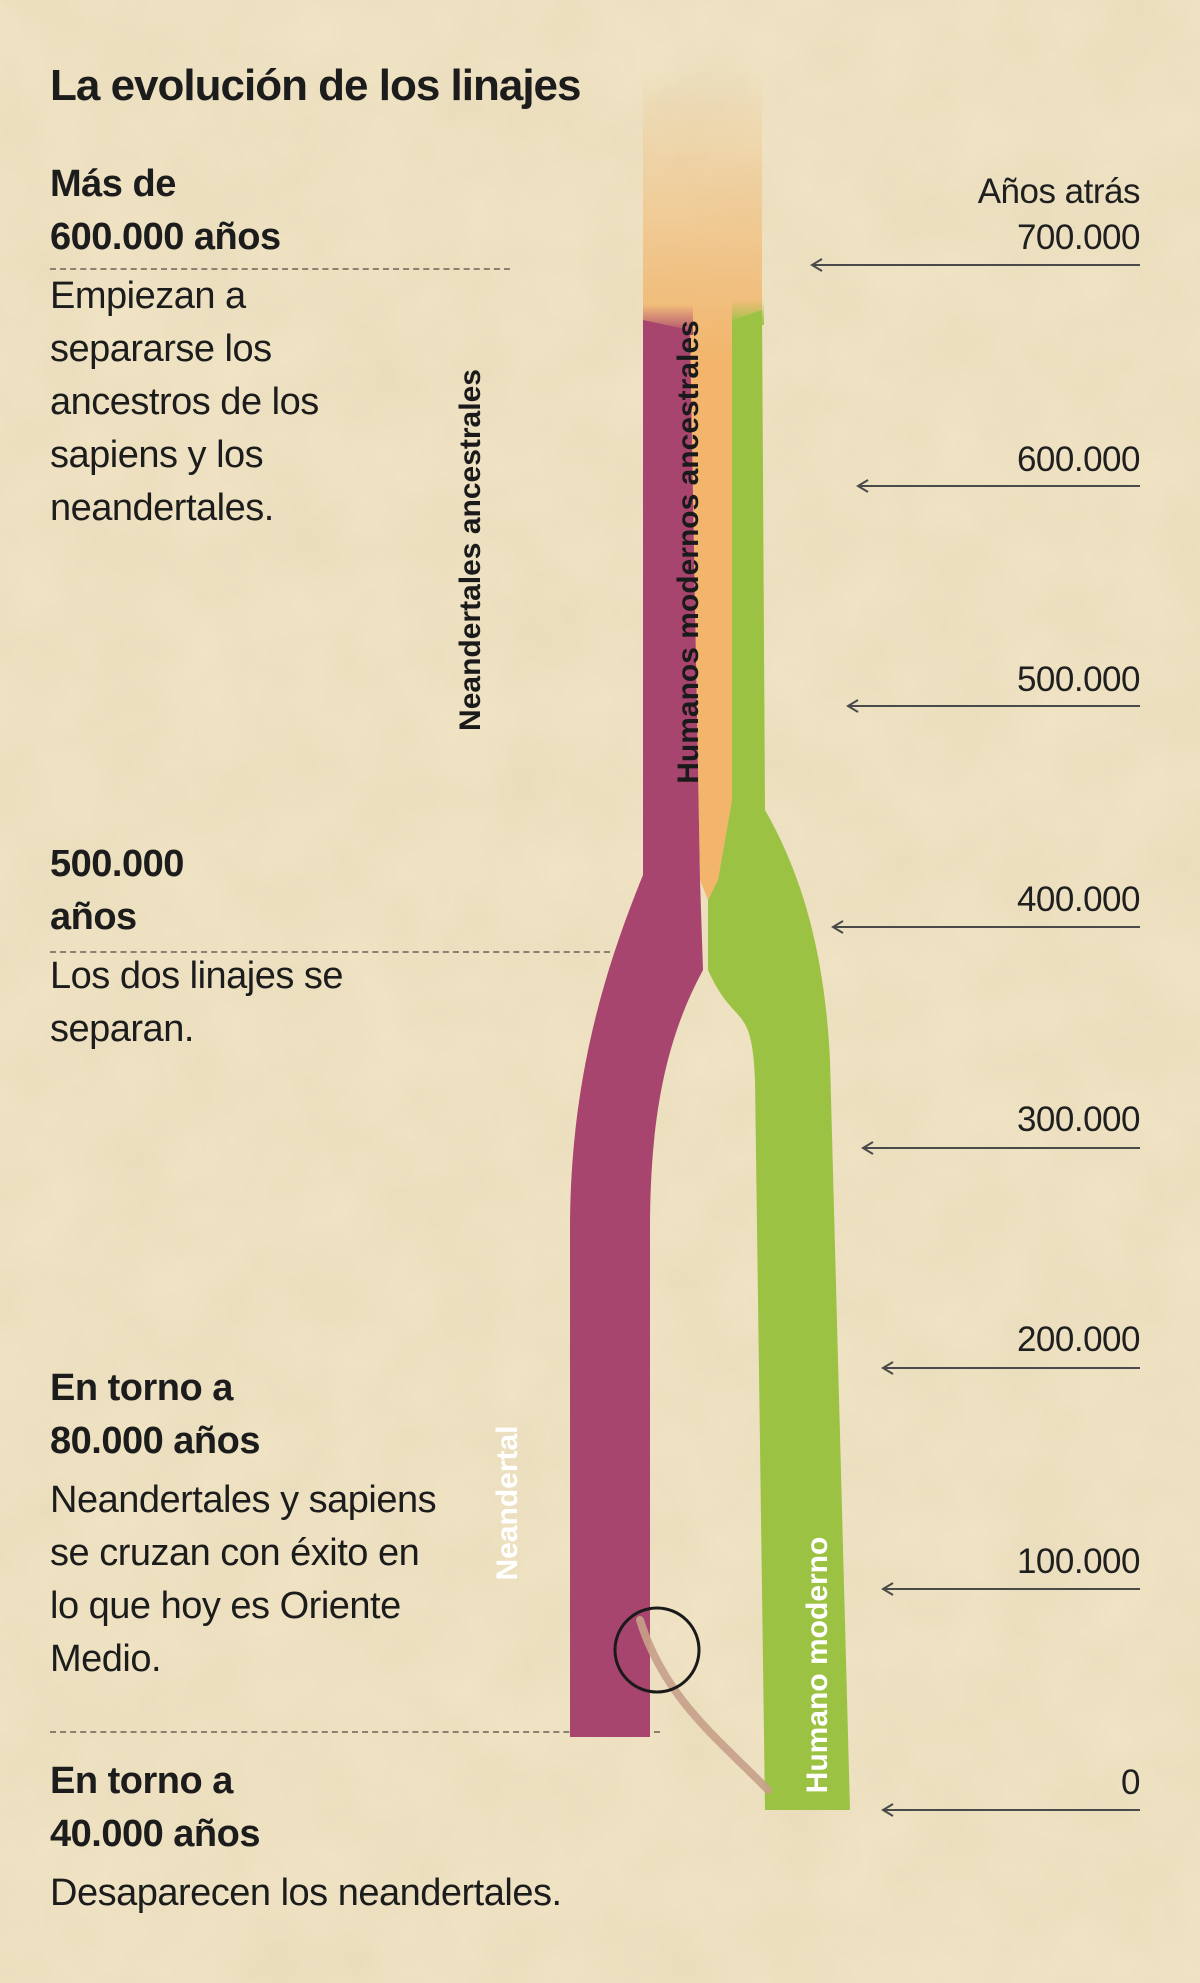 This screenshot has height=1983, width=1200. What do you see at coordinates (1059, 191) in the screenshot?
I see `axis-title: Años atrás` at bounding box center [1059, 191].